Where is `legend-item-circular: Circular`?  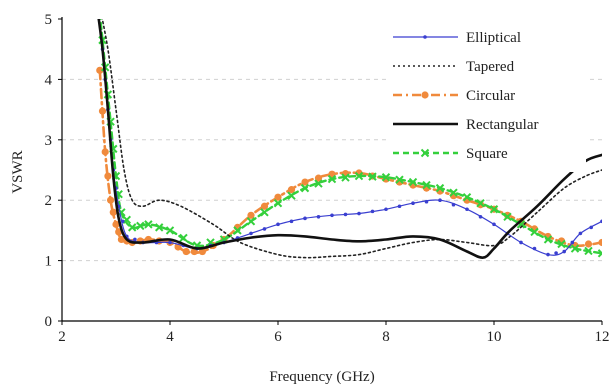 legend-item-circular: Circular is located at coordinates (454, 96).